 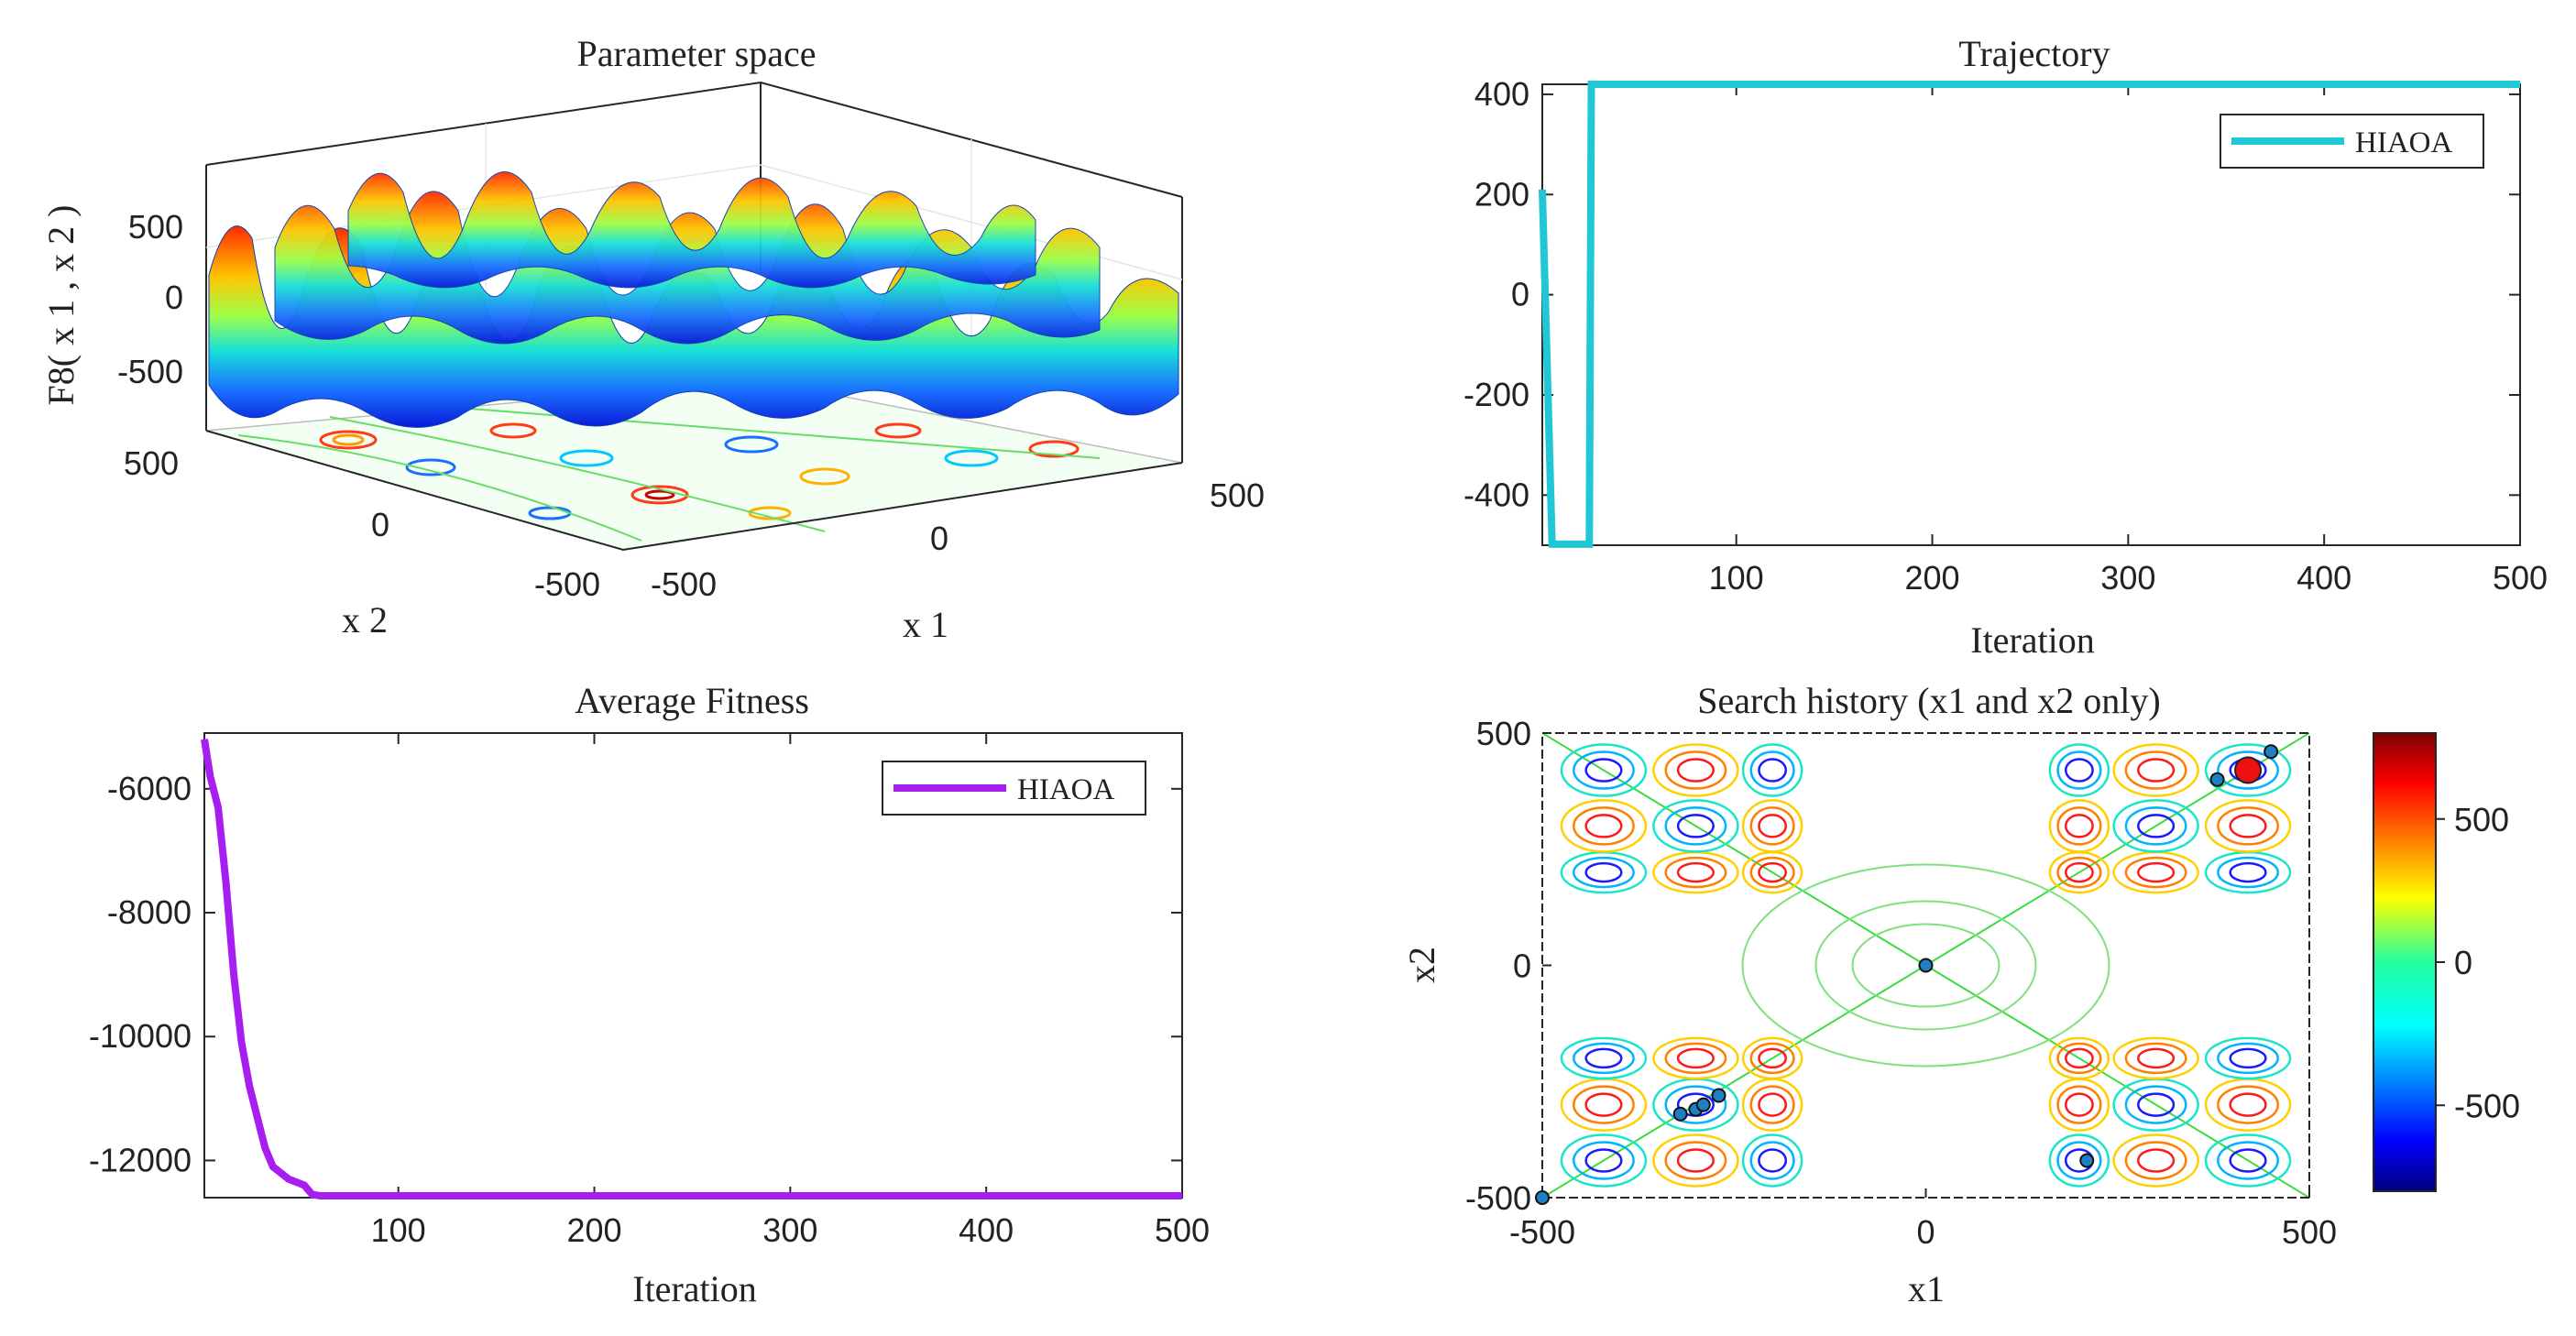 What do you see at coordinates (694, 1288) in the screenshot?
I see `fitness-x-label: Iteration` at bounding box center [694, 1288].